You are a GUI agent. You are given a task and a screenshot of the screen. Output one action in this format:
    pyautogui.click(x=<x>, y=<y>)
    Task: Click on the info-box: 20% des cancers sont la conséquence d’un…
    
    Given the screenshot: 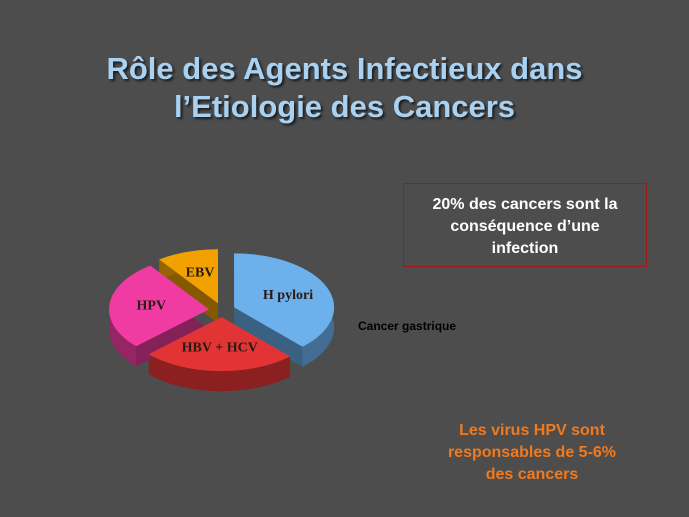 What is the action you would take?
    pyautogui.click(x=525, y=225)
    